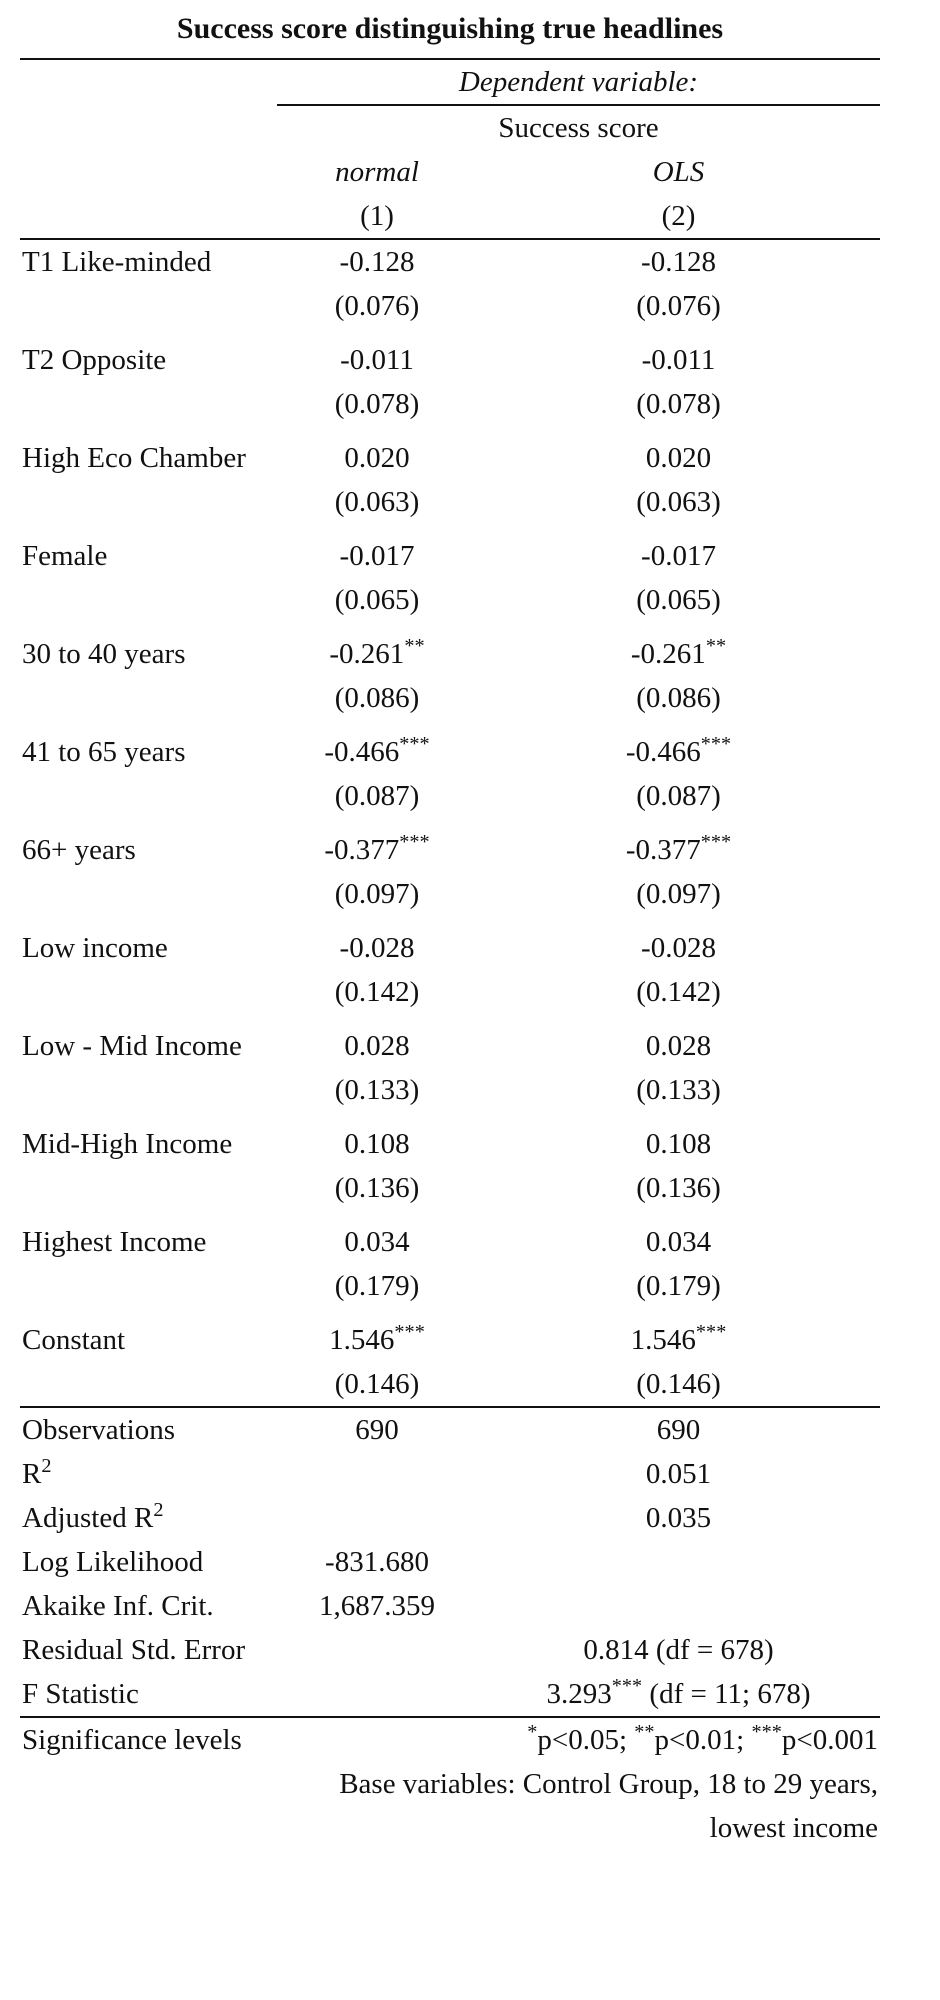  Describe the element at coordinates (450, 654) in the screenshot. I see `coef-row: 30 to 40 years -0.261** -0.261**` at that location.